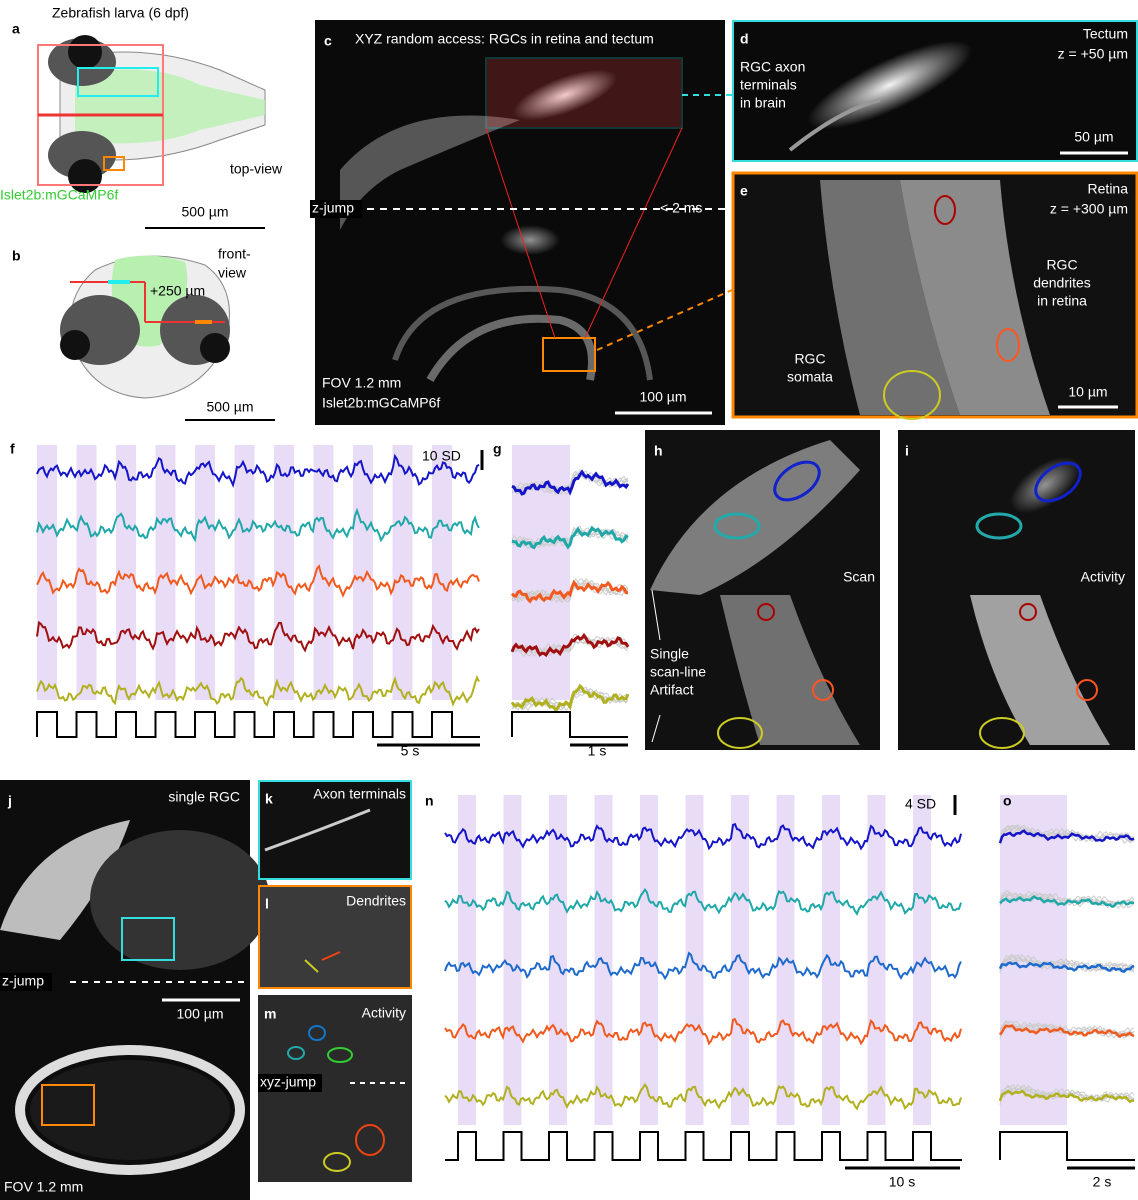 The height and width of the screenshot is (1200, 1138). I want to click on panel-label: h, so click(658, 451).